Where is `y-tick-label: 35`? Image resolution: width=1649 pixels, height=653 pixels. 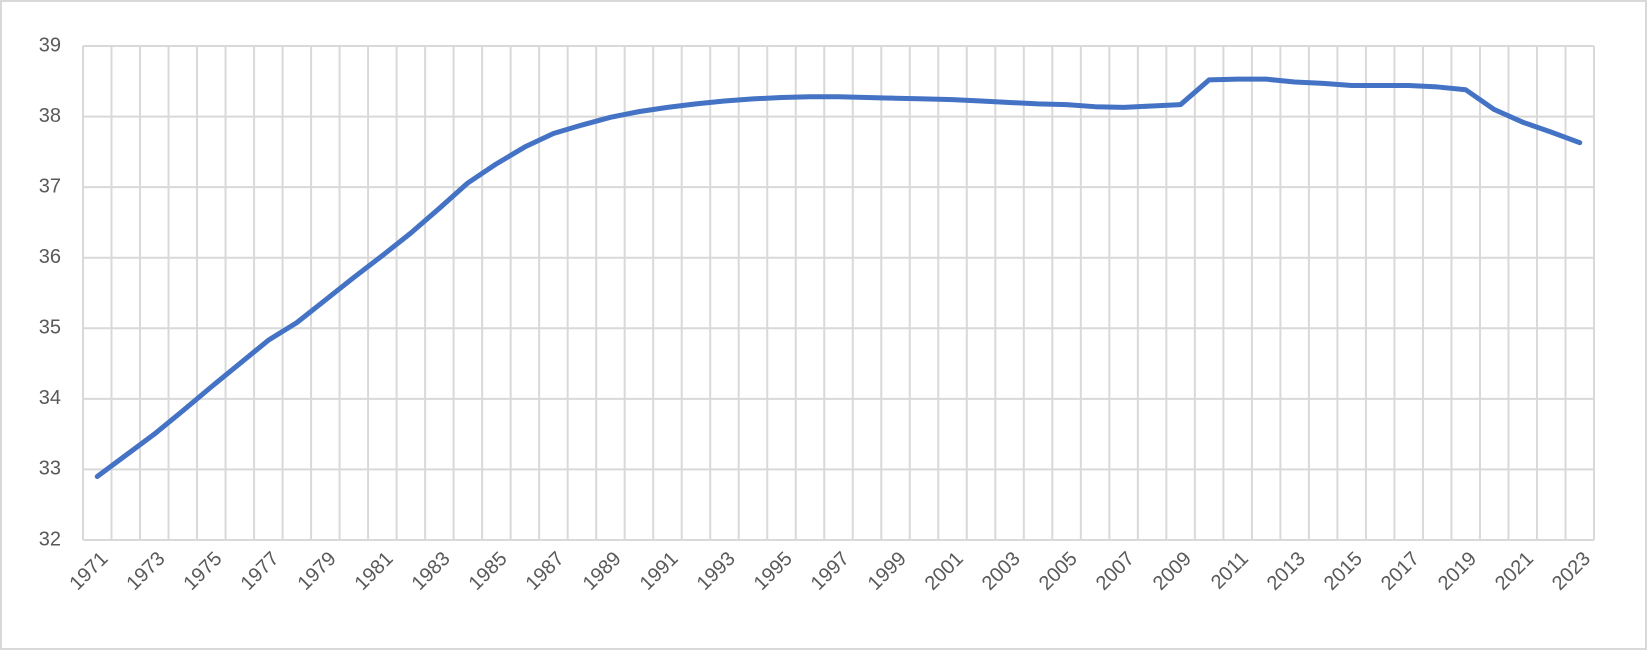 y-tick-label: 35 is located at coordinates (50, 328).